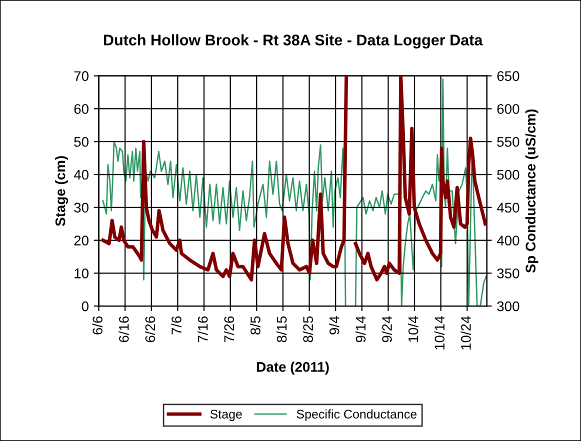 The image size is (581, 441). Describe the element at coordinates (413, 329) in the screenshot. I see `x-tick-label: 10/4` at that location.